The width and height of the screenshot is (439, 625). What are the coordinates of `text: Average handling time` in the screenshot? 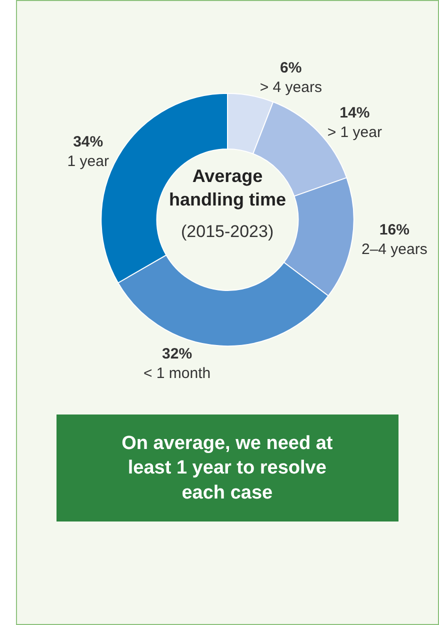 It's located at (227, 188).